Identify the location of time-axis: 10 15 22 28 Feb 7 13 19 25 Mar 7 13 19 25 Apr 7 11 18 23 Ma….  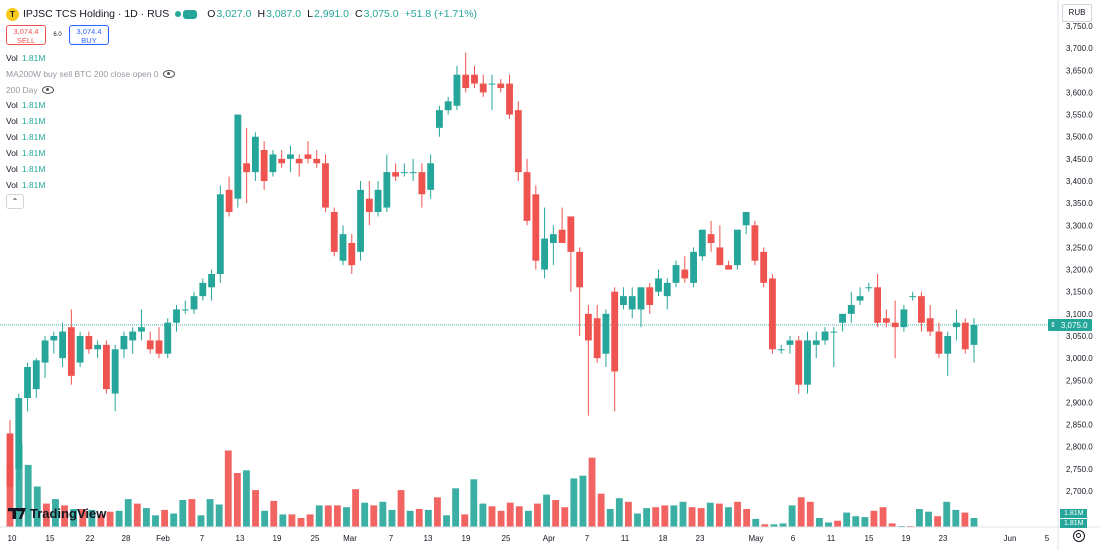
(550, 534).